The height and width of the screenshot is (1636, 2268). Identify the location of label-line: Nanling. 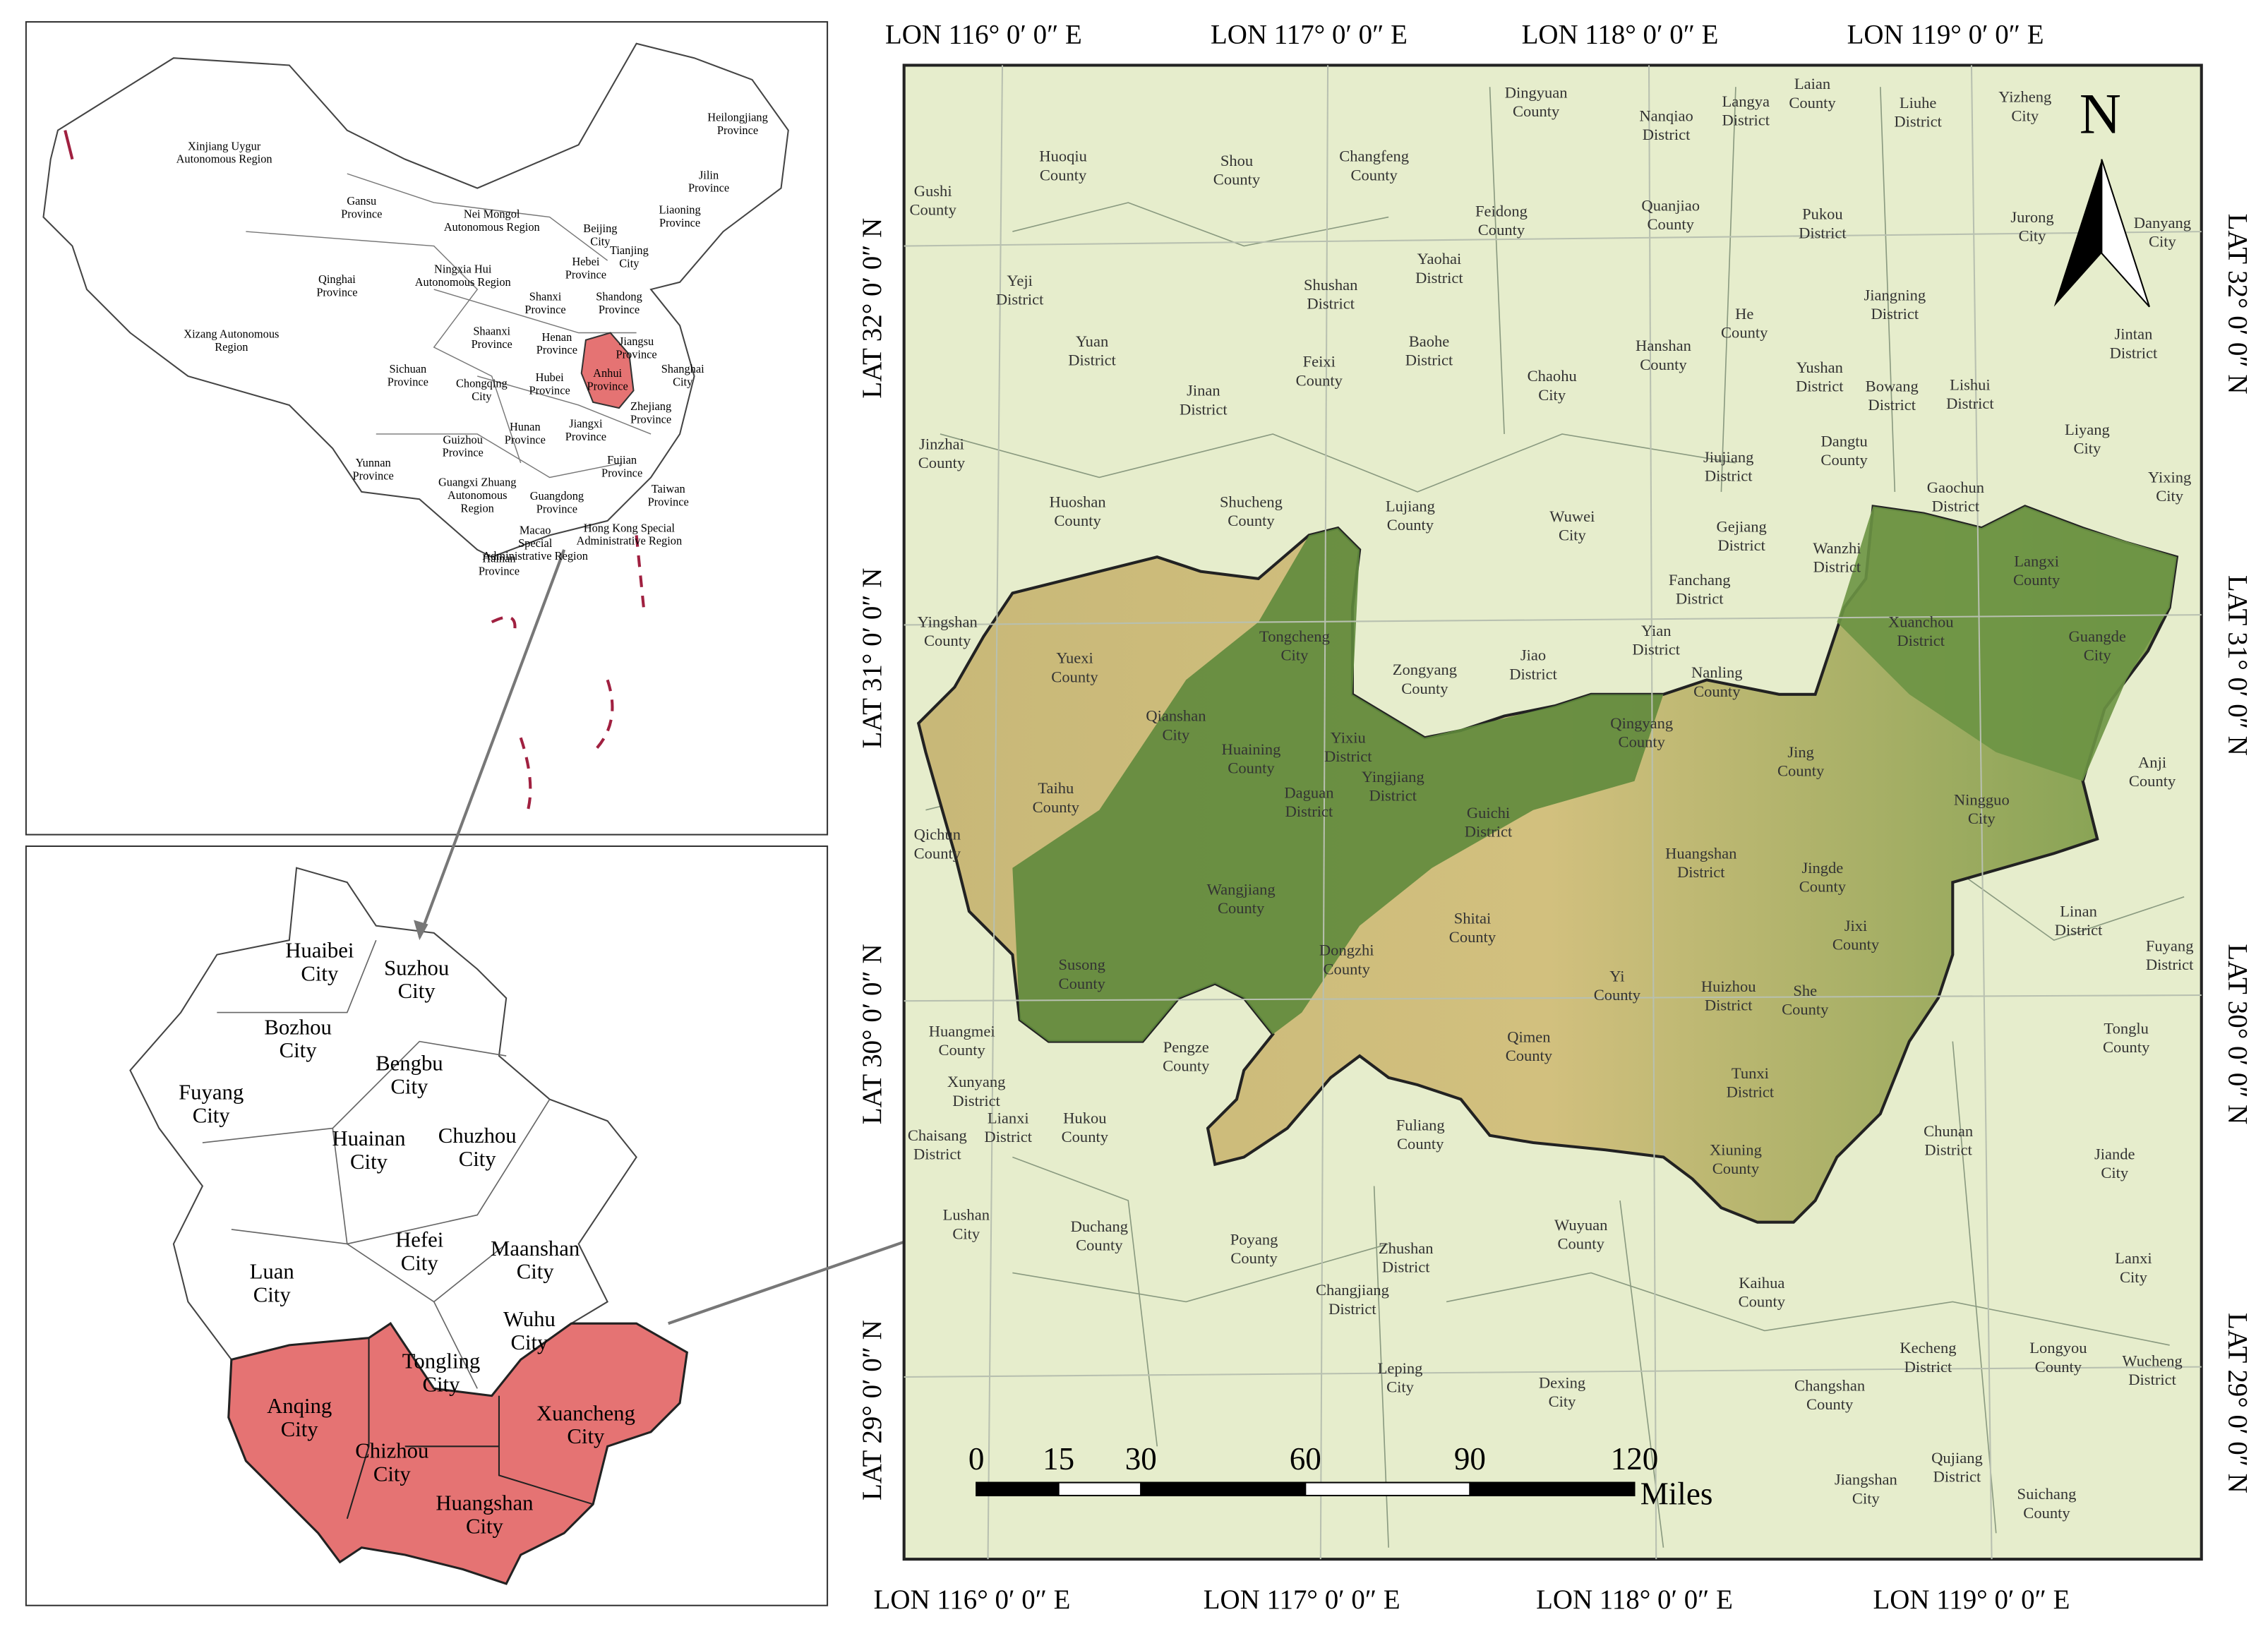
(1717, 672).